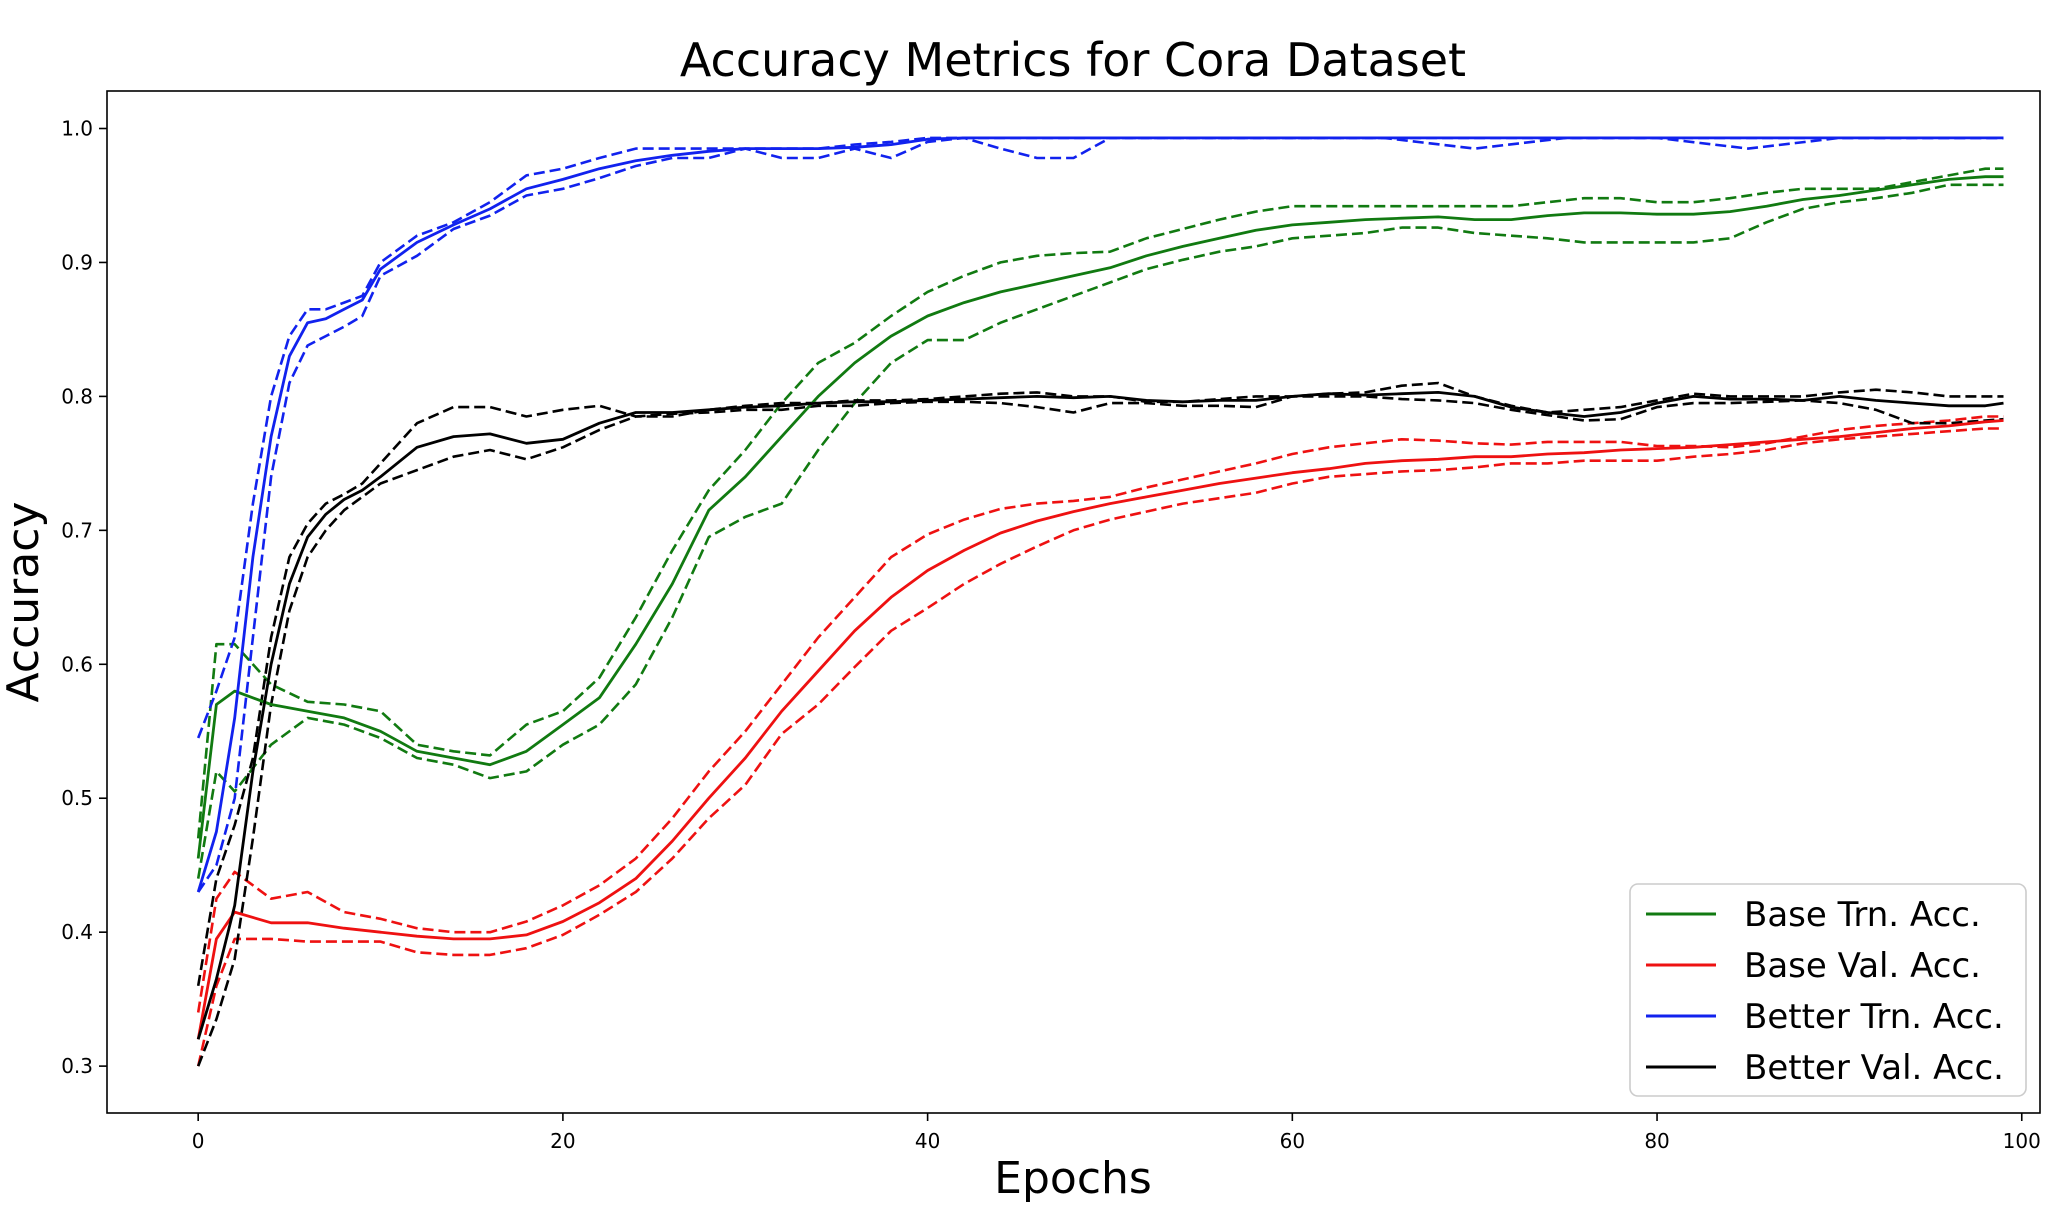 This screenshot has height=1210, width=2055. What do you see at coordinates (77, 932) in the screenshot?
I see `y-tick-label: 0.4` at bounding box center [77, 932].